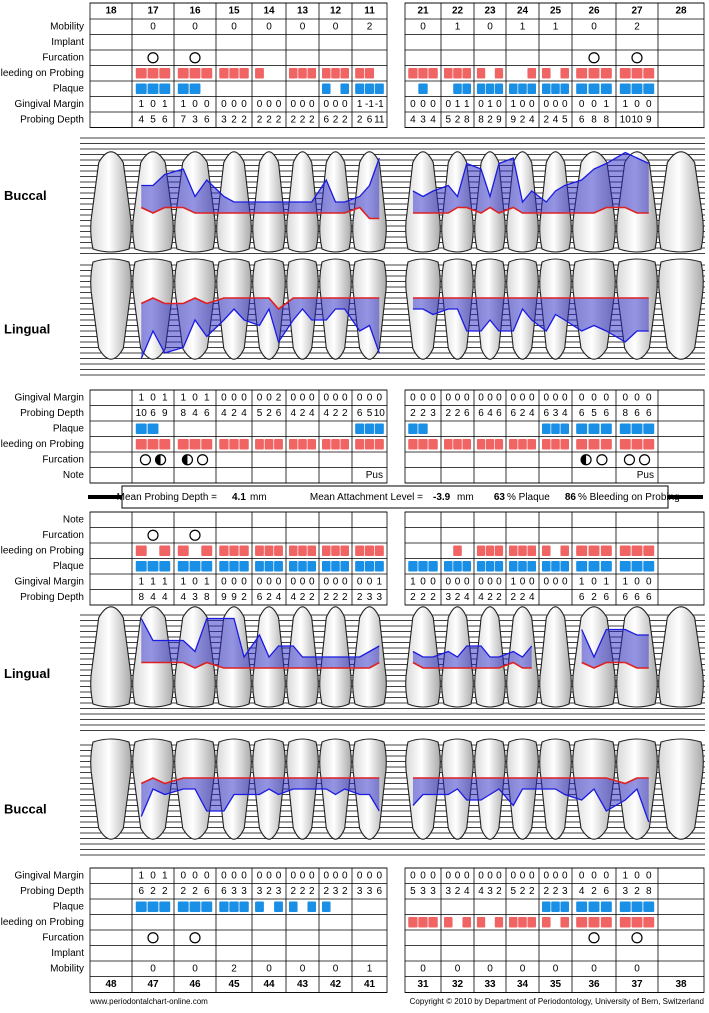 The height and width of the screenshot is (1013, 709). Describe the element at coordinates (234, 984) in the screenshot. I see `tooth-number: 45` at that location.